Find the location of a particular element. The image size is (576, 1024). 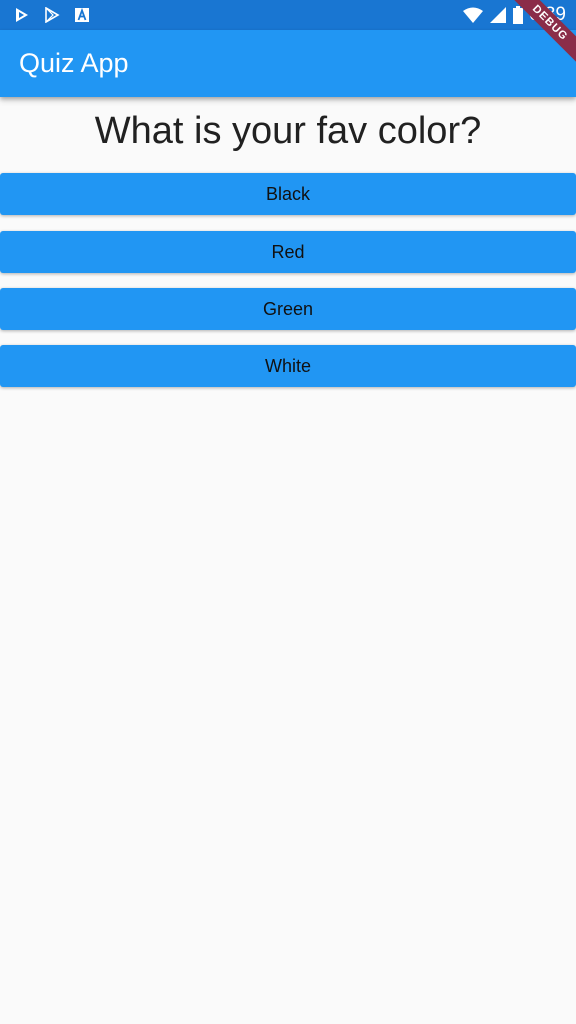

notification-icons is located at coordinates (52, 15).